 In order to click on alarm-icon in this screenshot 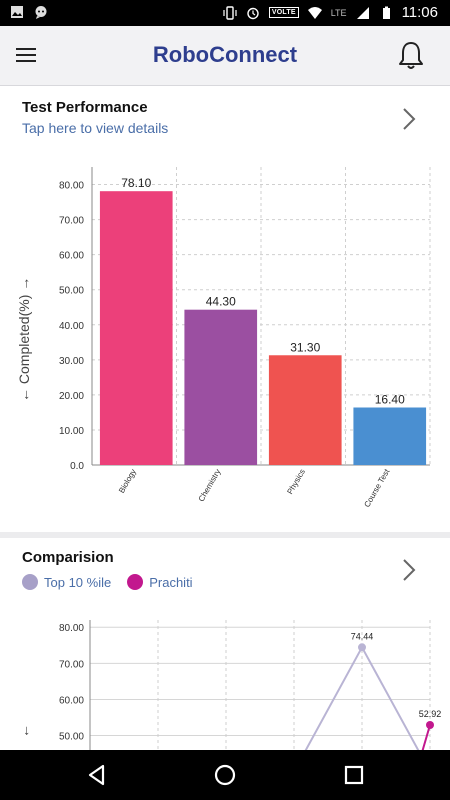, I will do `click(253, 13)`.